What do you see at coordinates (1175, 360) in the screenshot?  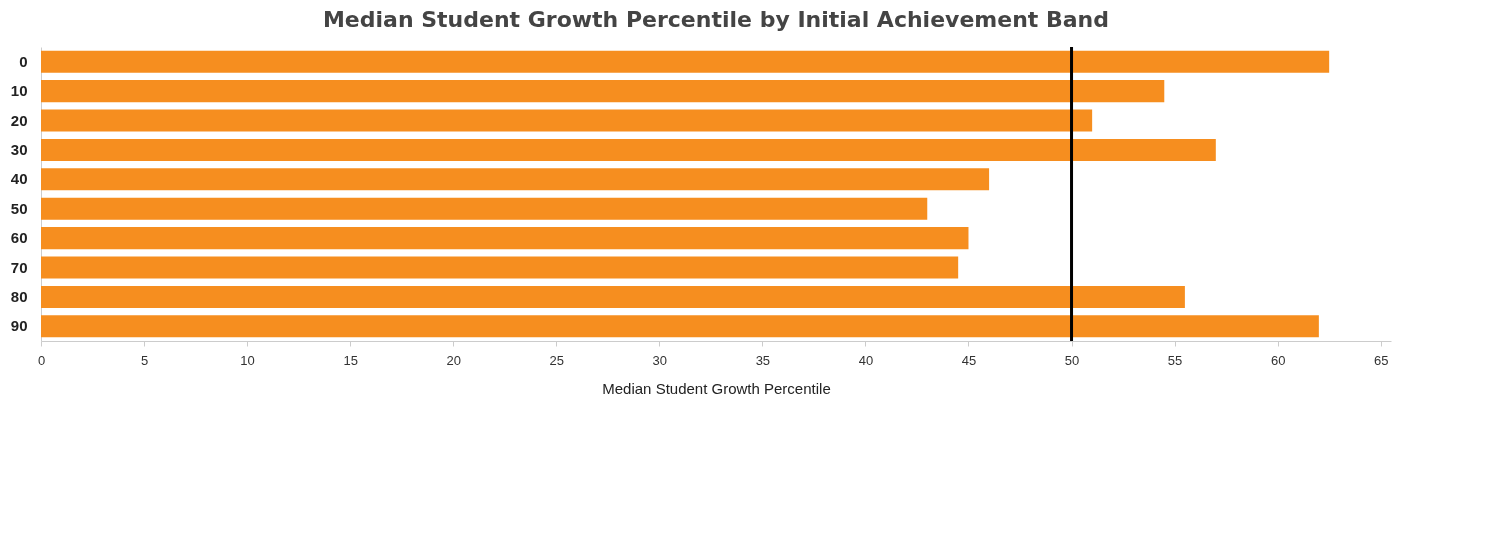 I see `x-tick-label: 55` at bounding box center [1175, 360].